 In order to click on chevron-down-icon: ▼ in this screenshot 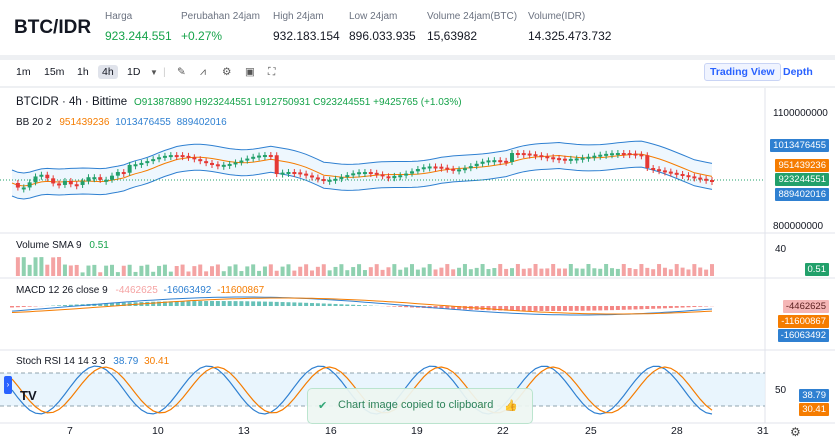, I will do `click(154, 72)`.